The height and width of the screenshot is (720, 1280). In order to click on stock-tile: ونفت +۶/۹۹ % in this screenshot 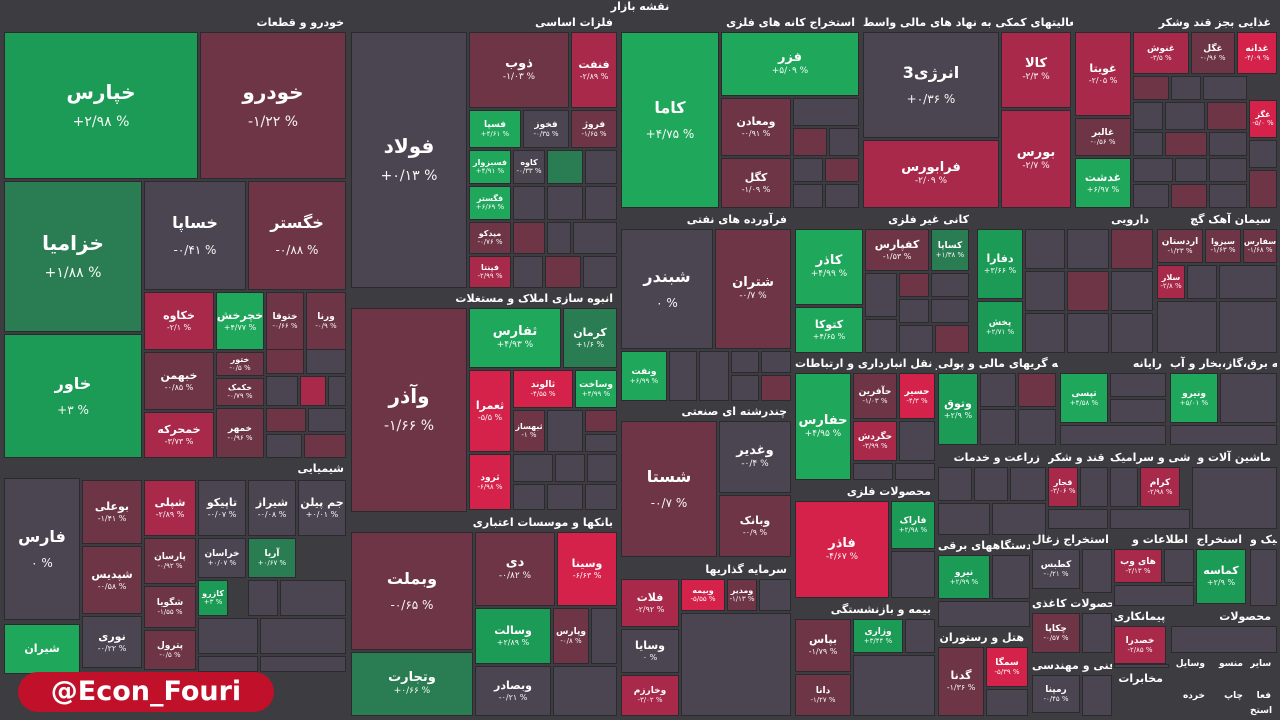, I will do `click(644, 376)`.